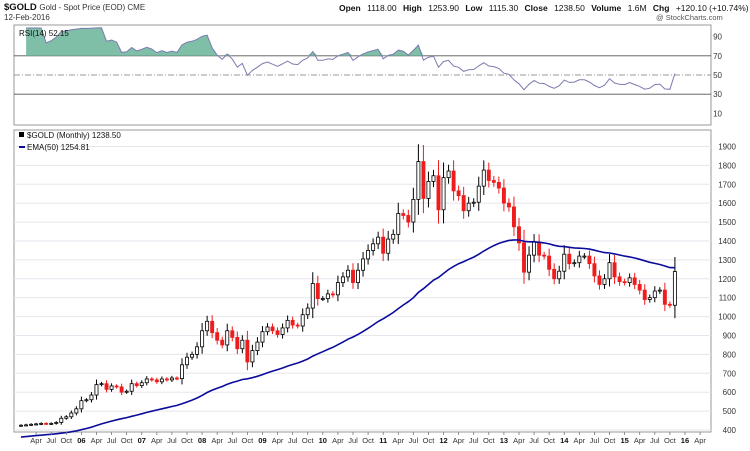 The width and height of the screenshot is (750, 451). Describe the element at coordinates (504, 440) in the screenshot. I see `x-tick-label: 13` at that location.